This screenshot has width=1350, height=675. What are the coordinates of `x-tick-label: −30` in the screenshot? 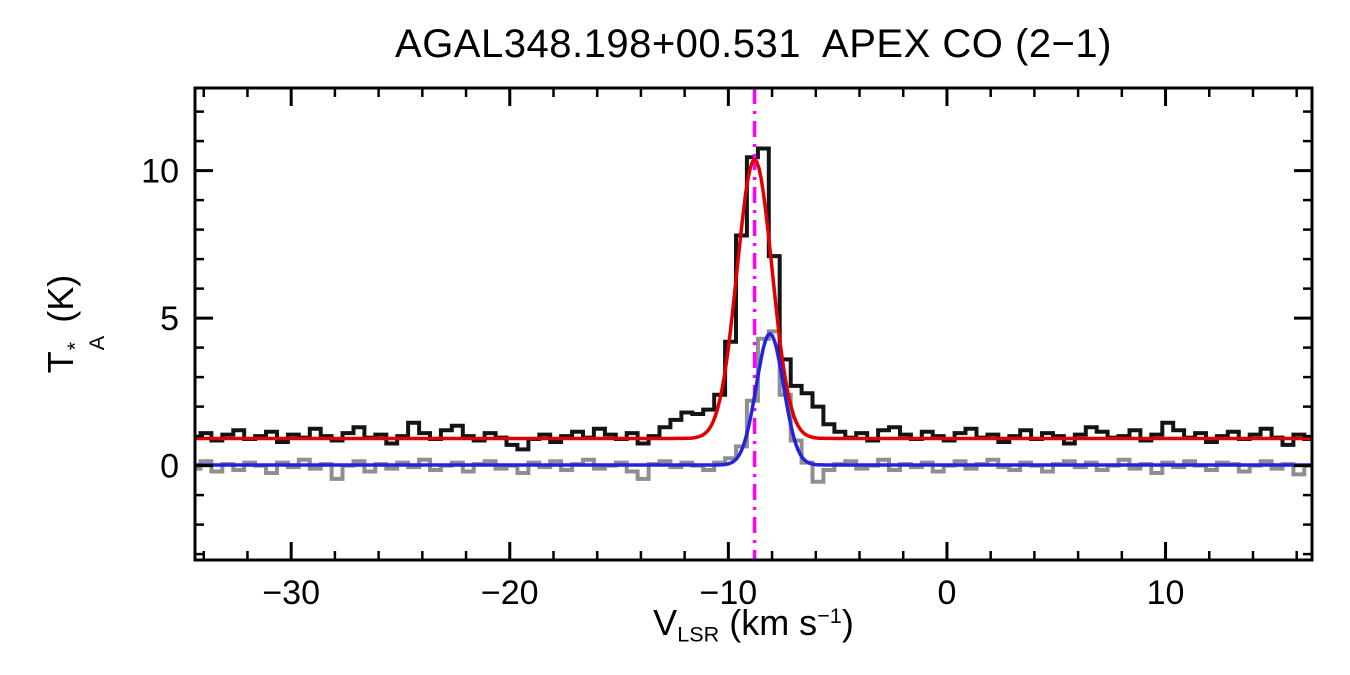 It's located at (291, 593).